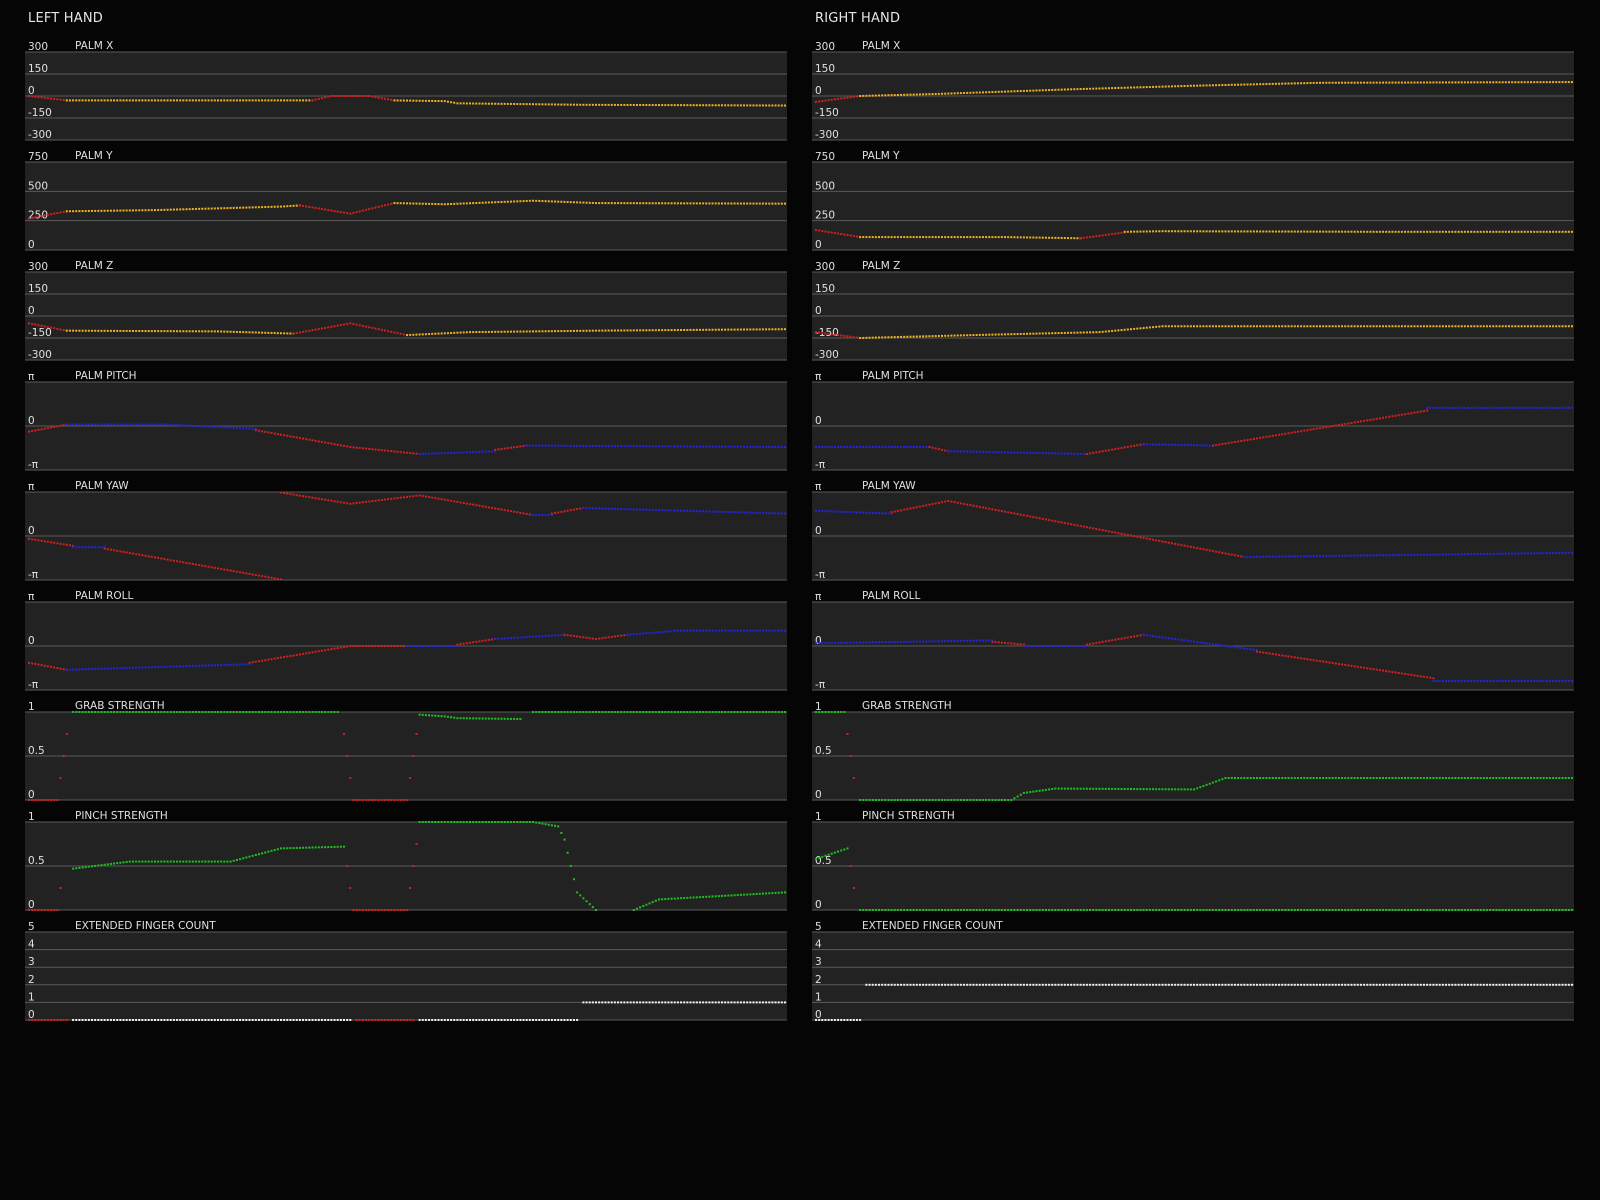 This screenshot has width=1600, height=1200. What do you see at coordinates (94, 266) in the screenshot?
I see `left-panel-title: PALM Z` at bounding box center [94, 266].